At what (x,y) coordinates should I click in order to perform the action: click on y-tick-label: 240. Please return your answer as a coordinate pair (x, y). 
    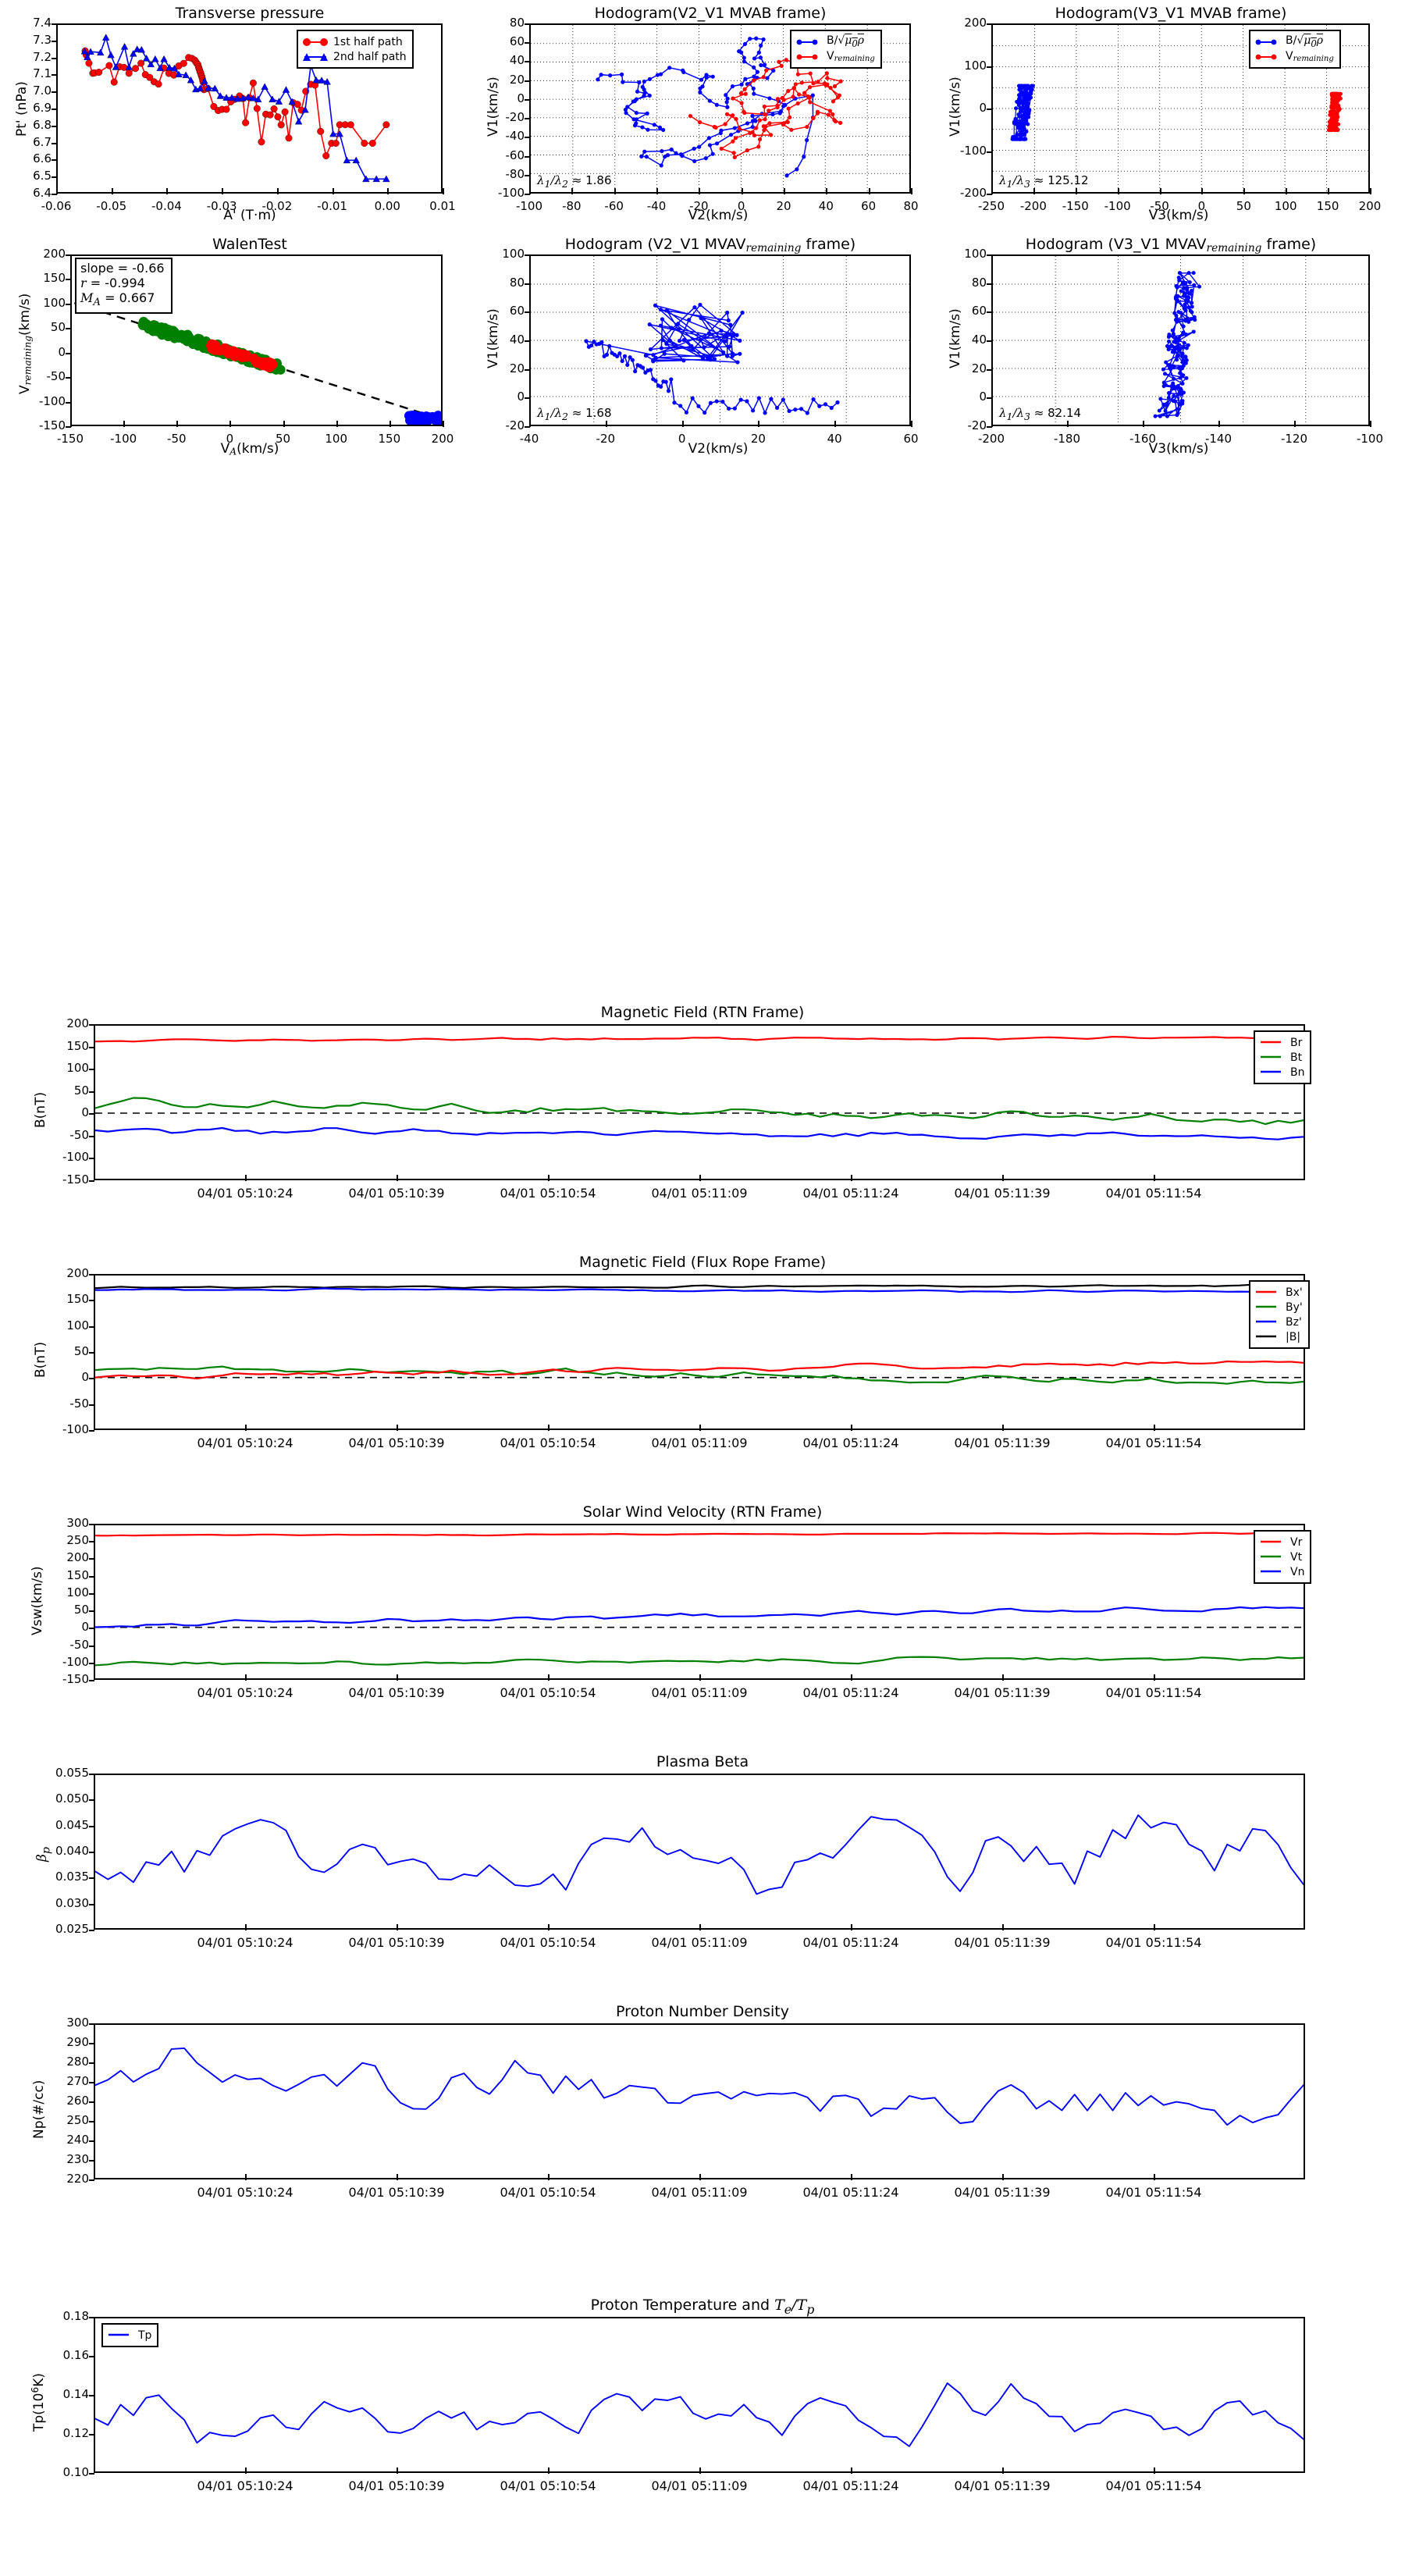
    Looking at the image, I should click on (77, 2140).